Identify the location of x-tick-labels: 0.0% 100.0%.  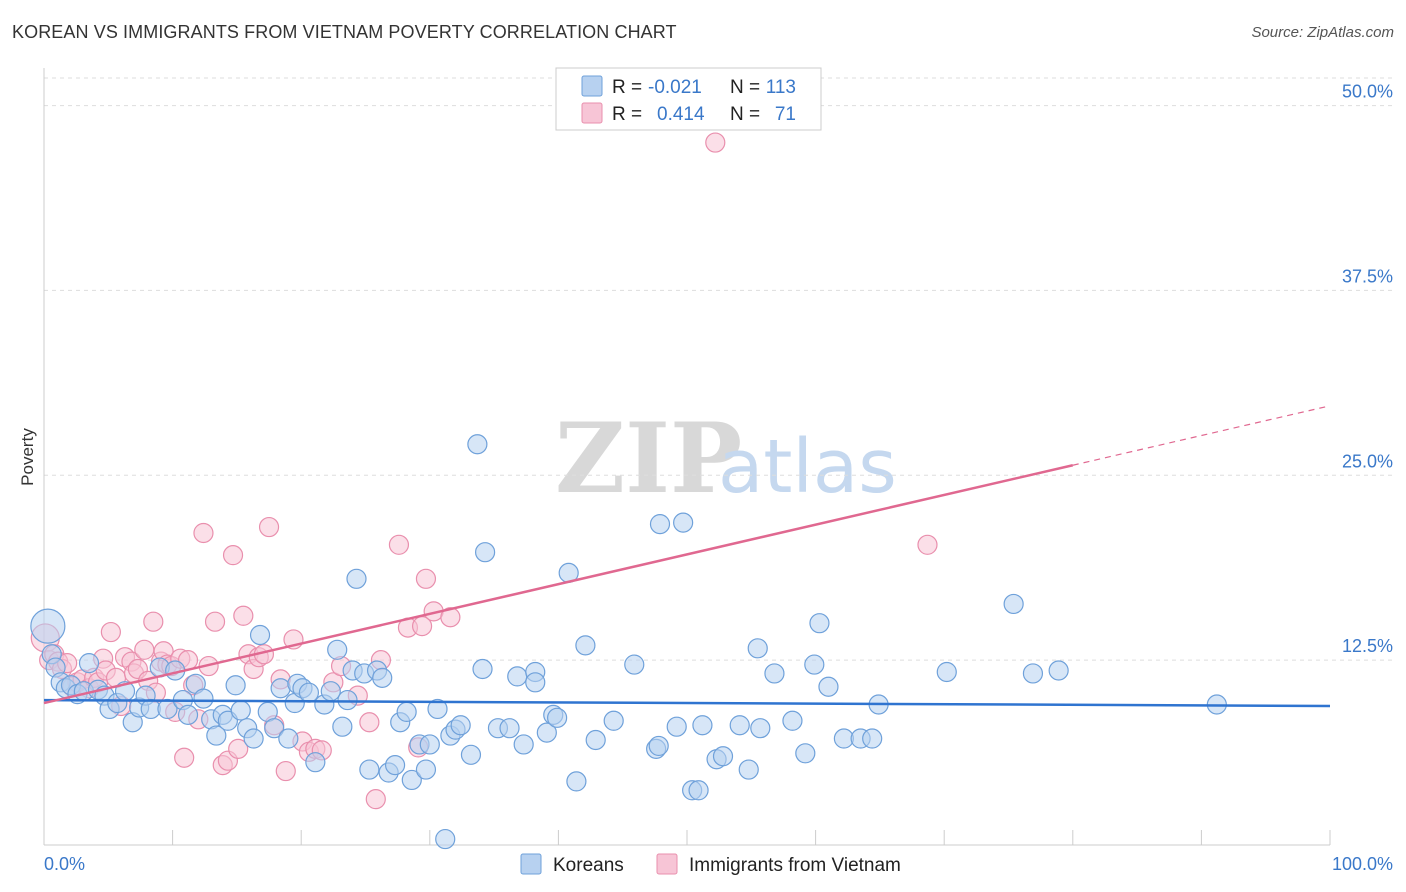
(718, 864).